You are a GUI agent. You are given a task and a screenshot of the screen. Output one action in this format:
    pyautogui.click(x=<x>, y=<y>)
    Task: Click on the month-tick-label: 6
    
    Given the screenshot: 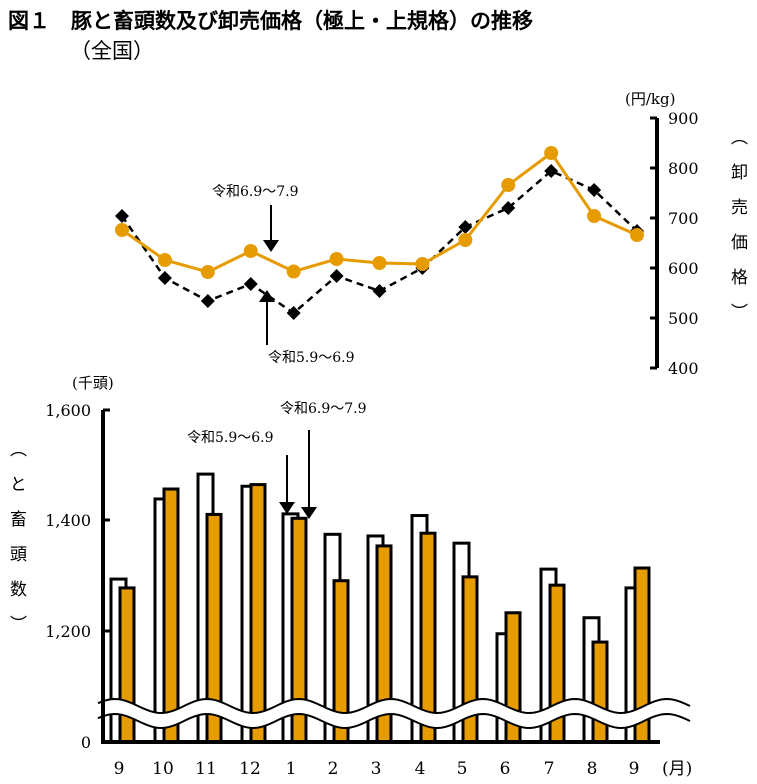 What is the action you would take?
    pyautogui.click(x=505, y=769)
    